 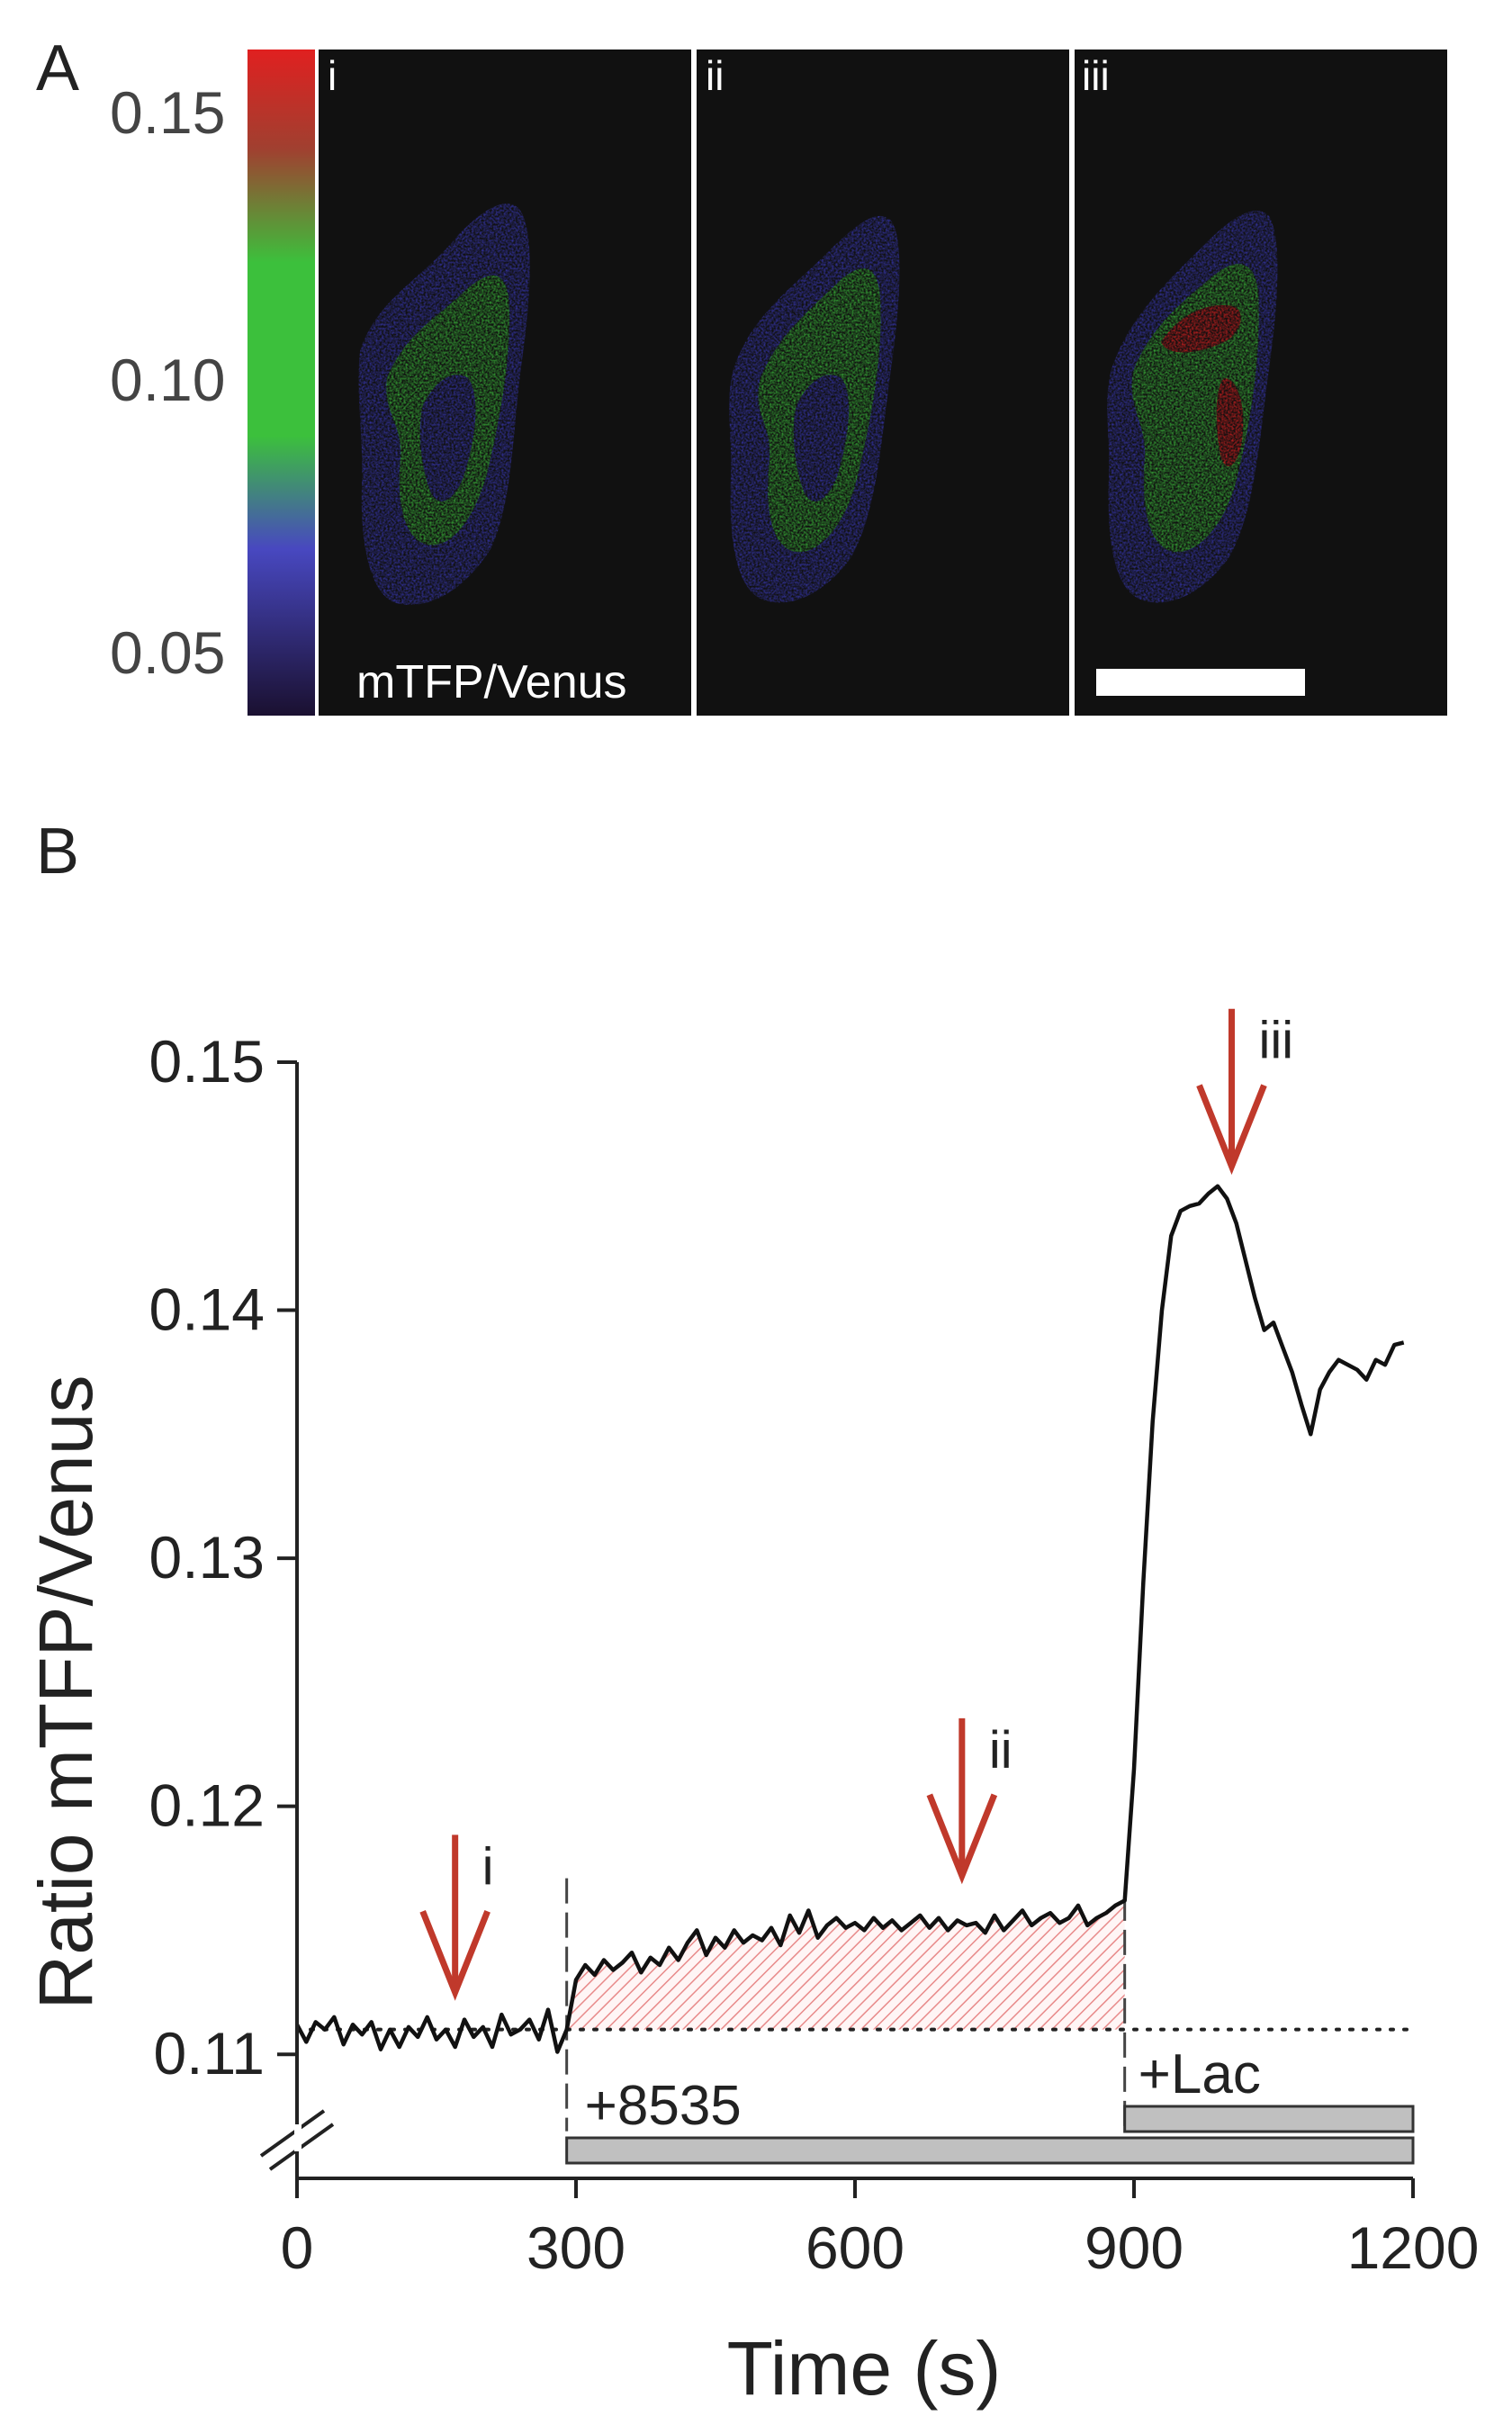 What do you see at coordinates (1277, 1041) in the screenshot?
I see `annotation-label-2: iii` at bounding box center [1277, 1041].